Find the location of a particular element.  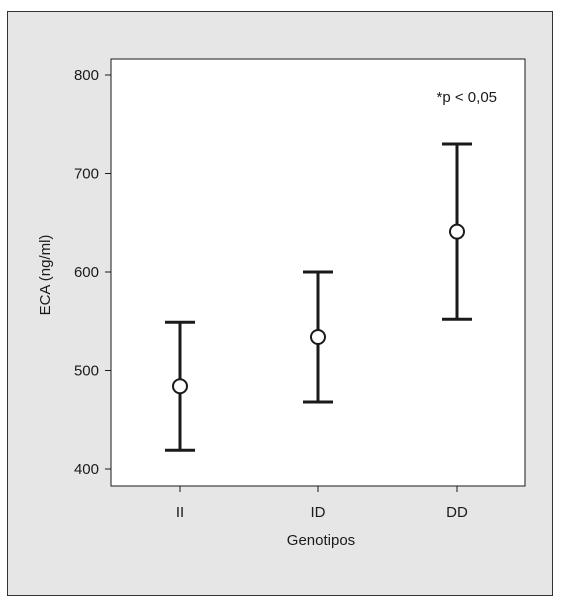

x-tick-label: DD is located at coordinates (457, 512).